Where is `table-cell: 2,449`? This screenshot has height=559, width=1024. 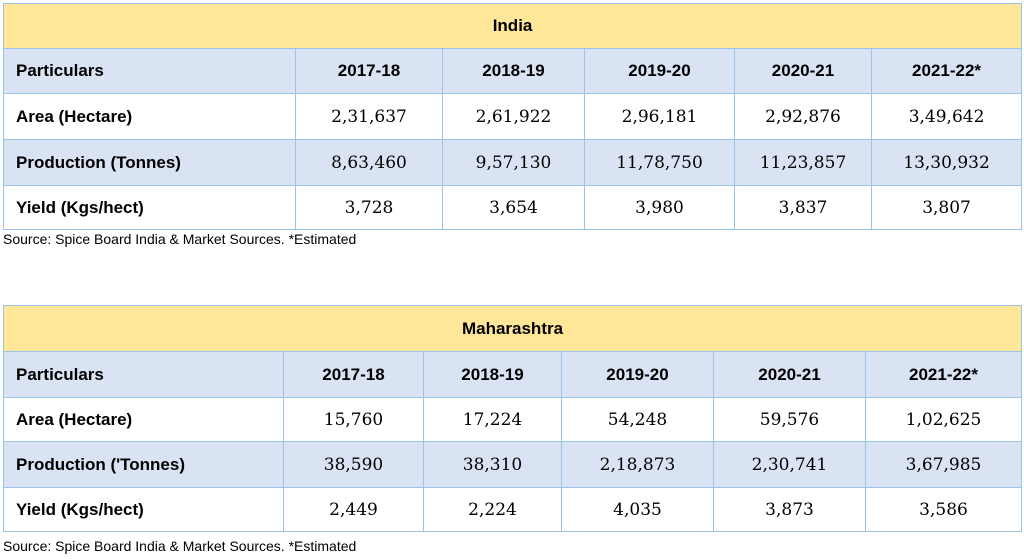
table-cell: 2,449 is located at coordinates (353, 509).